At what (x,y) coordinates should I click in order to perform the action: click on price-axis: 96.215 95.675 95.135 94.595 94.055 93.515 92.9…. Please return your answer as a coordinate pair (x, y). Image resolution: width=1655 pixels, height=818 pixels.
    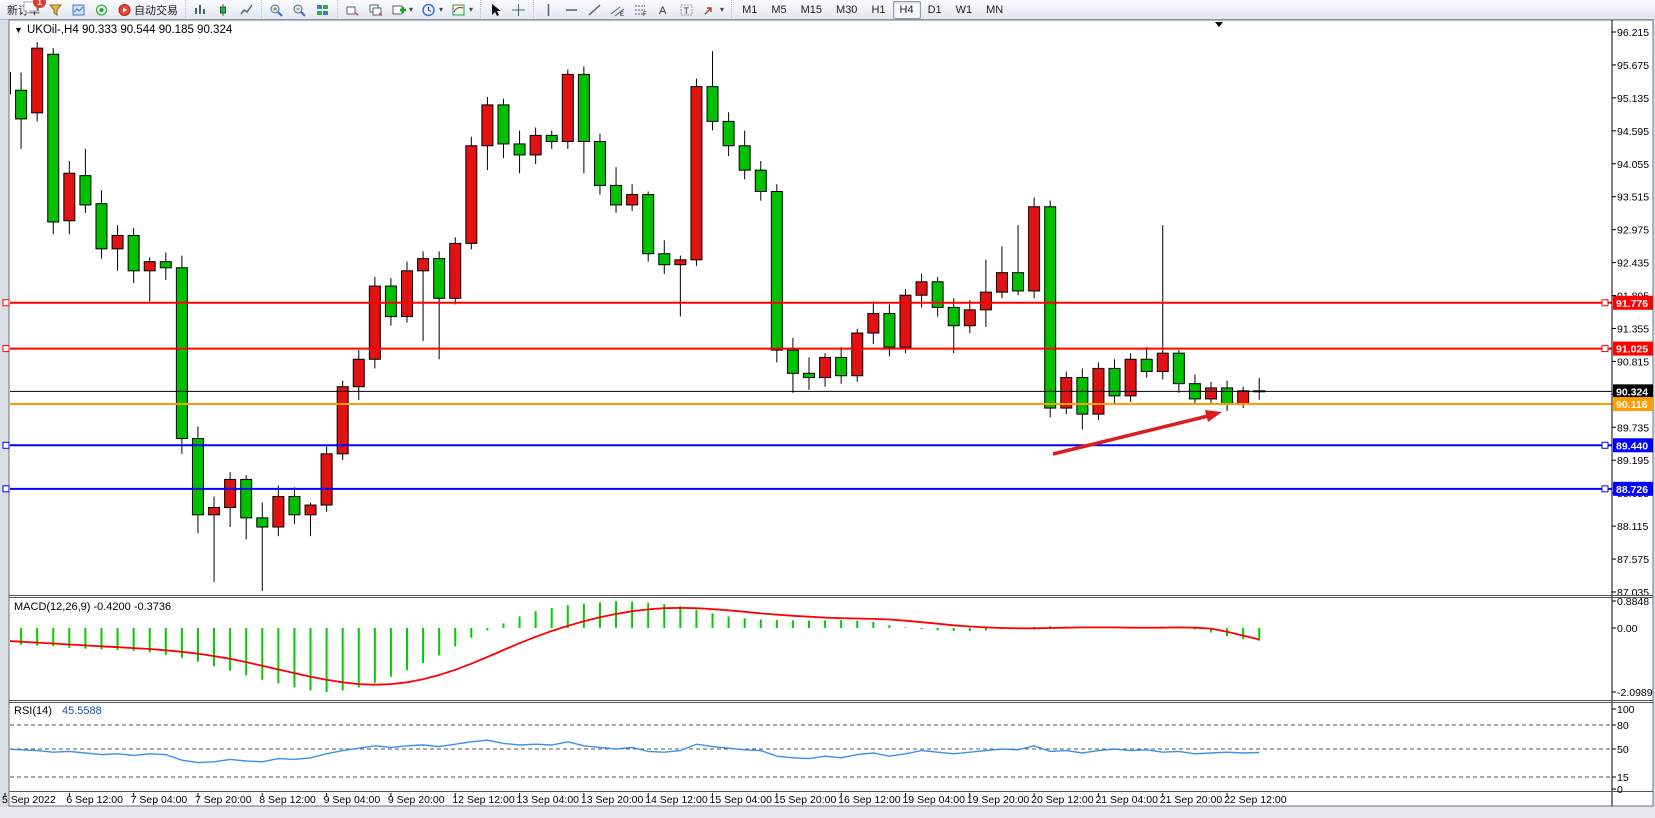
    Looking at the image, I should click on (1632, 413).